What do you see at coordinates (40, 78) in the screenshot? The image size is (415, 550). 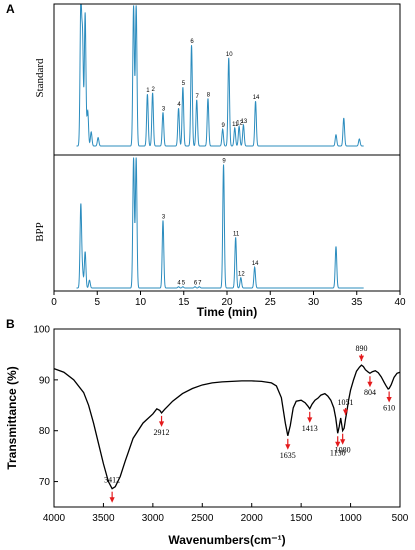 I see `series-label-standard: Standard` at bounding box center [40, 78].